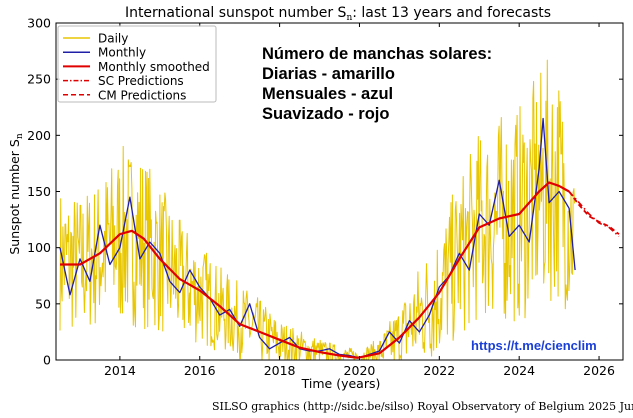  Describe the element at coordinates (327, 94) in the screenshot. I see `annotation-line: Mensuales - azul` at that location.